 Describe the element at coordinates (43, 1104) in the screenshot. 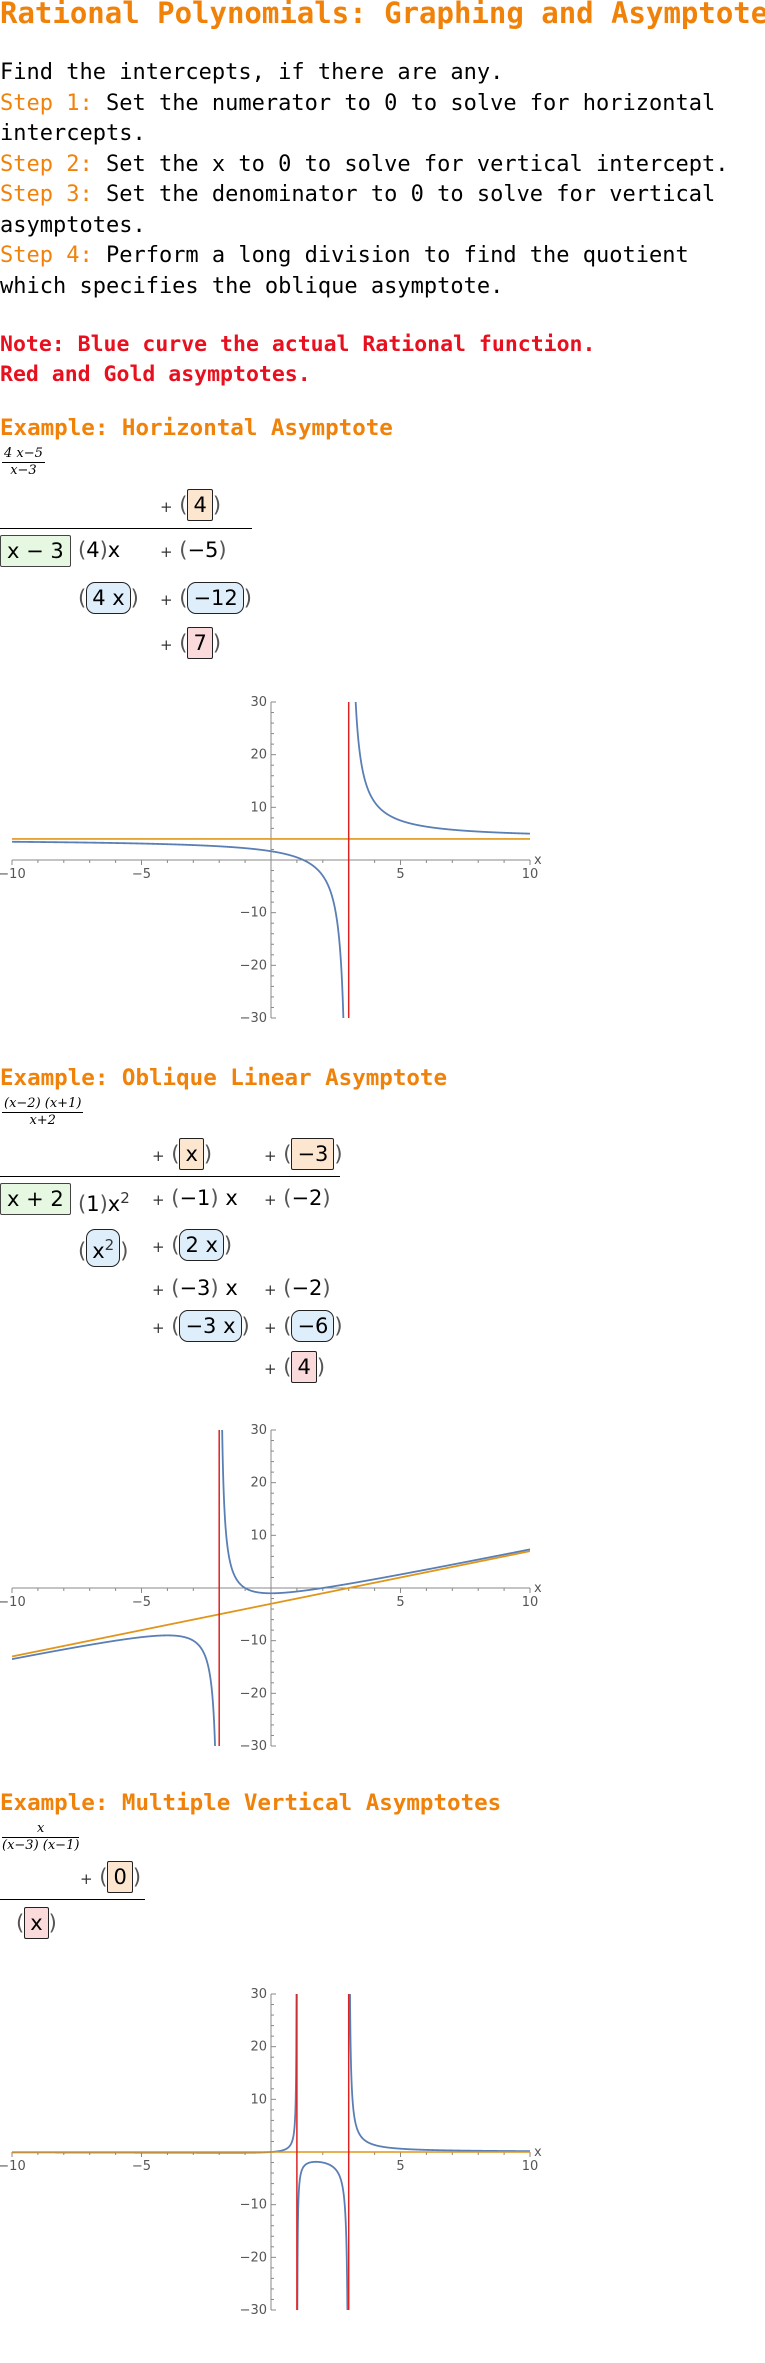

I see `fraction-numerator: (x−2) (x+1)` at that location.